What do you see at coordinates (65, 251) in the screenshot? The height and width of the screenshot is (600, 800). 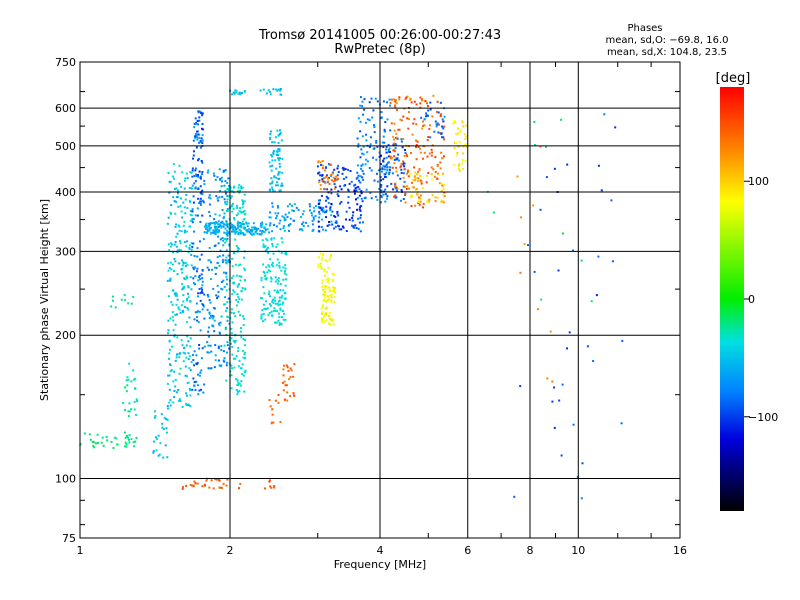 I see `y-tick-label: 300` at bounding box center [65, 251].